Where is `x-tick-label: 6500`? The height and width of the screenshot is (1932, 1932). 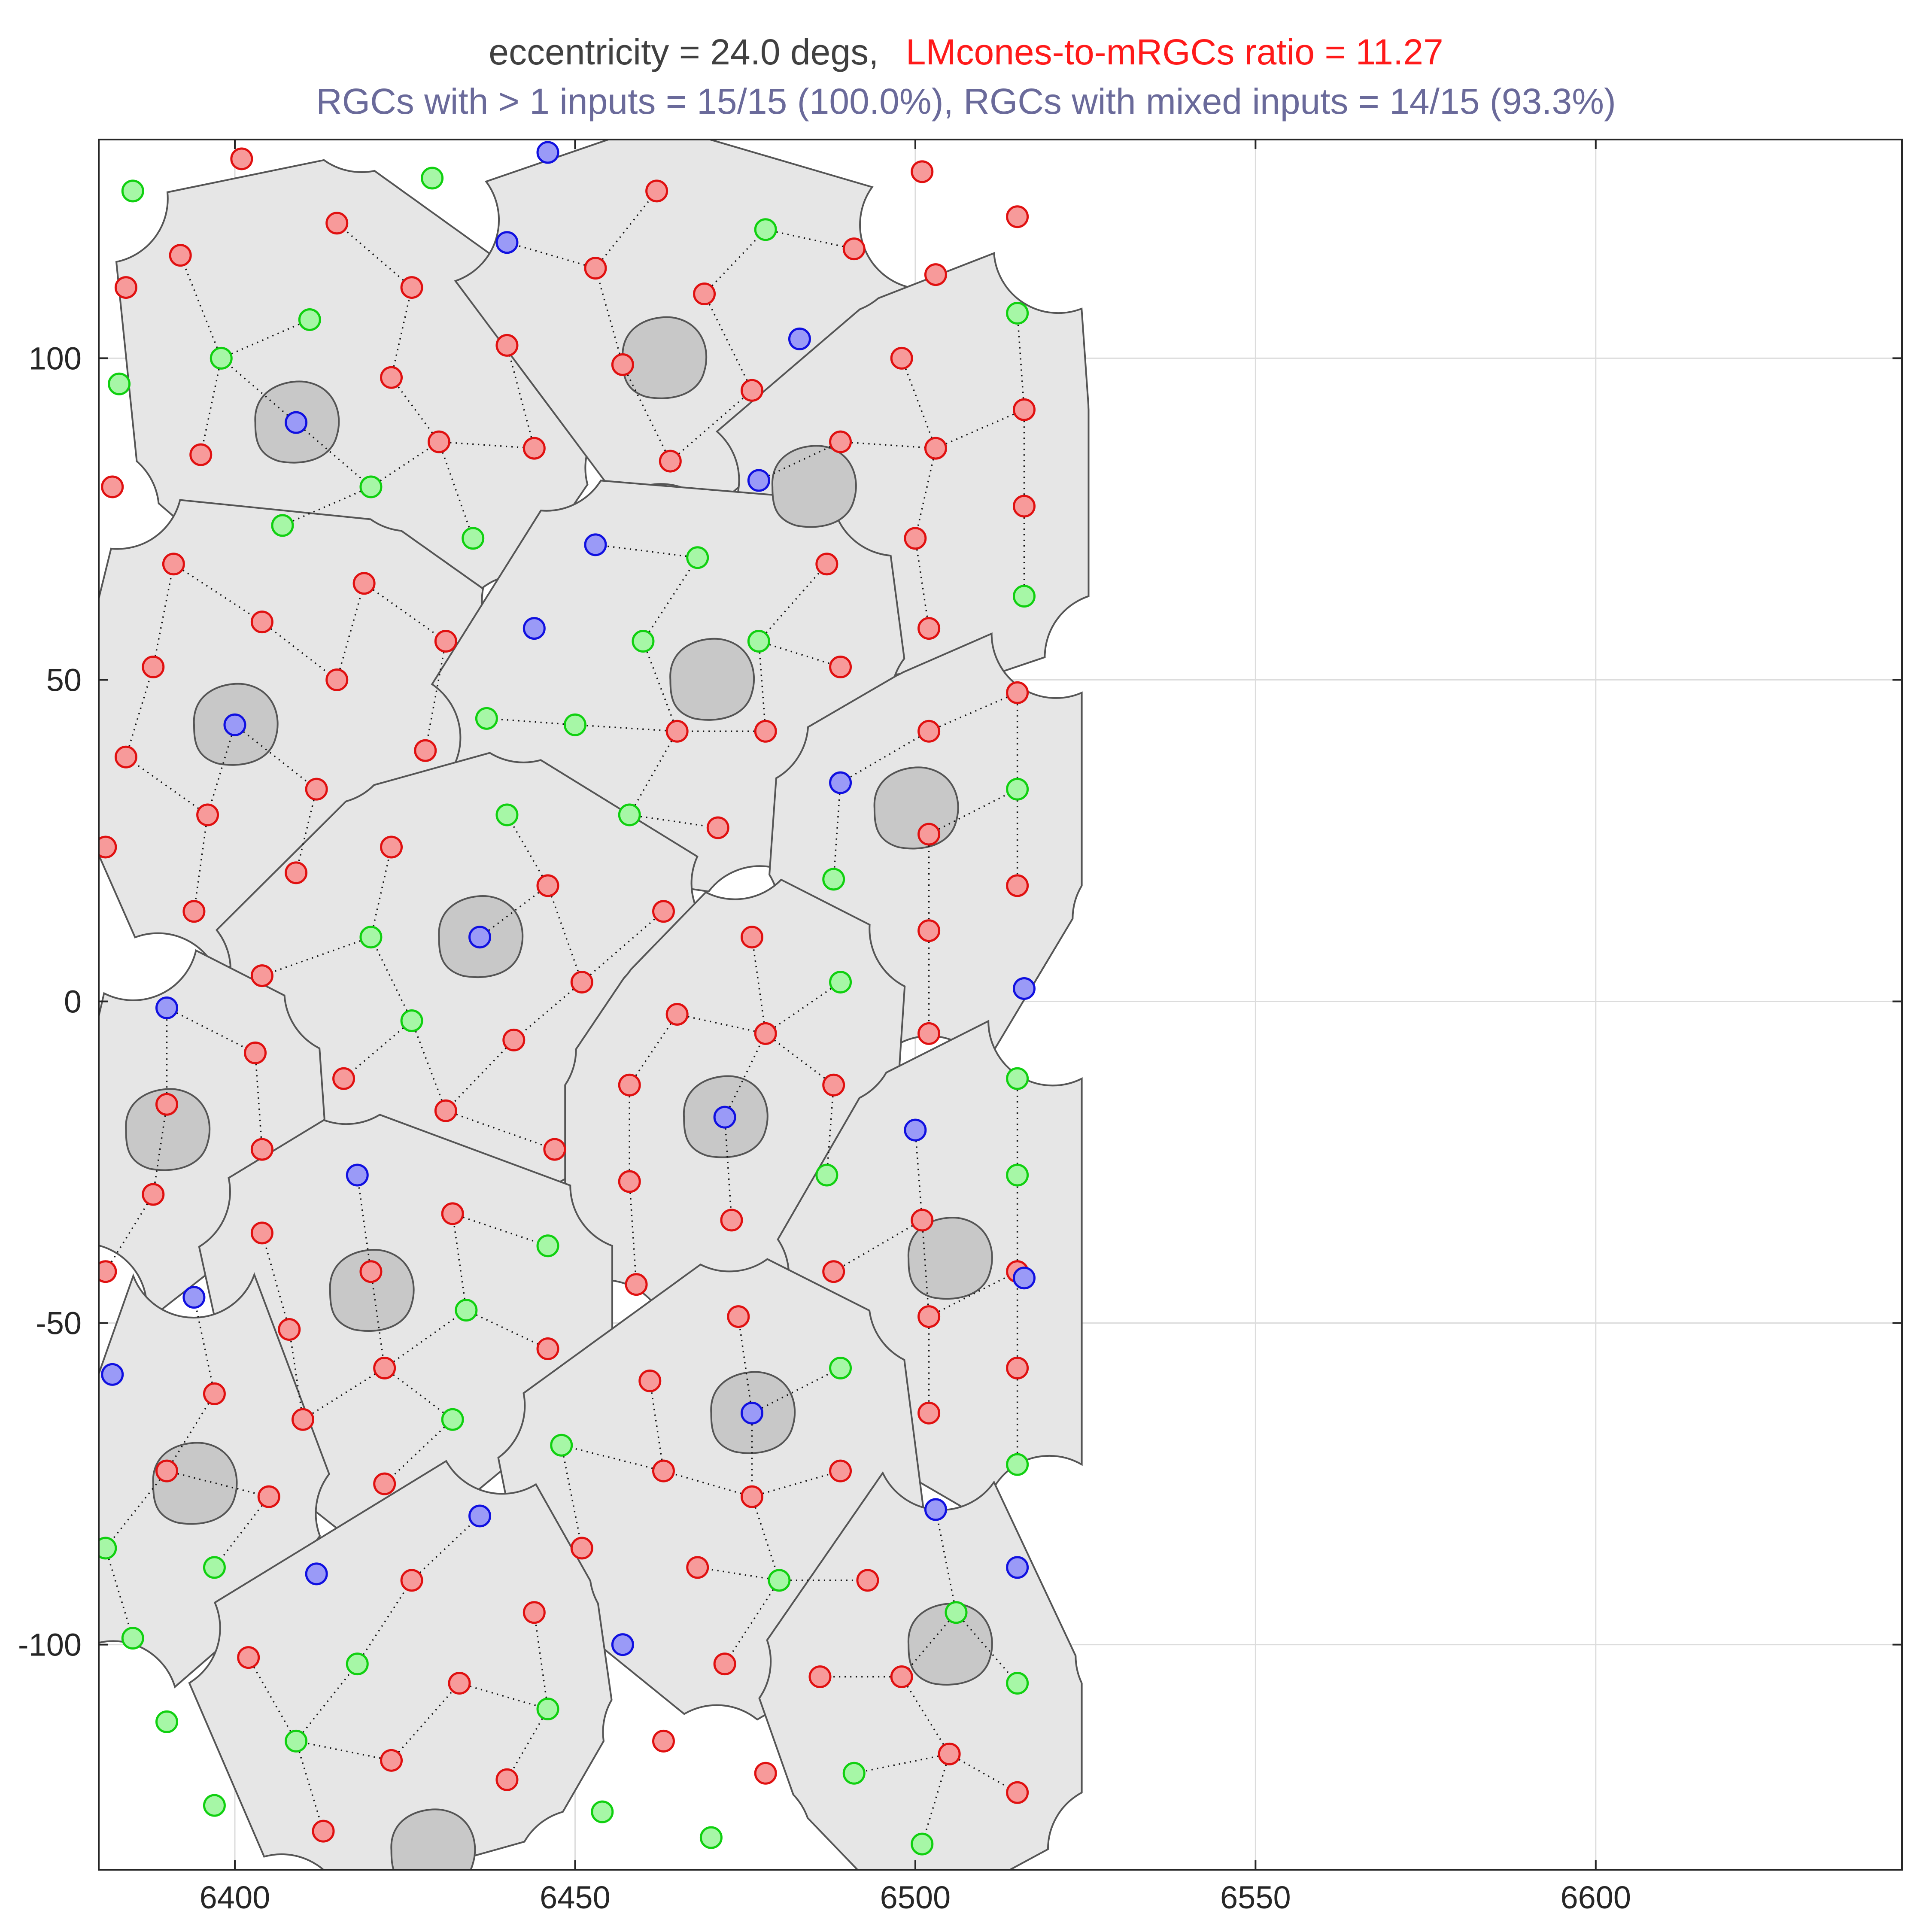 x-tick-label: 6500 is located at coordinates (915, 1897).